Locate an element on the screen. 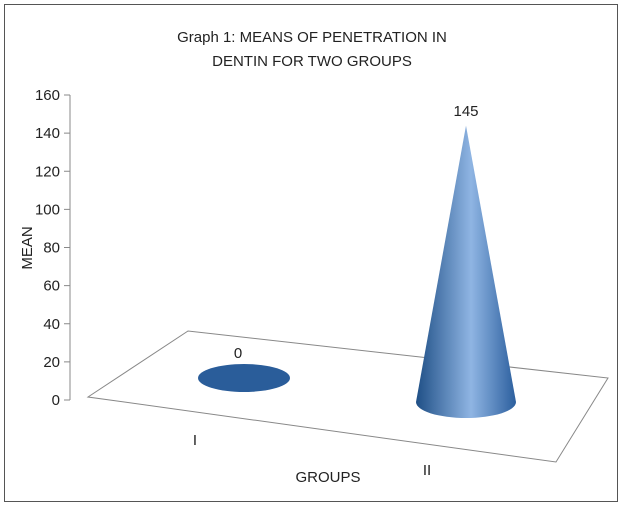 This screenshot has height=508, width=624. cone-mark-II is located at coordinates (466, 271).